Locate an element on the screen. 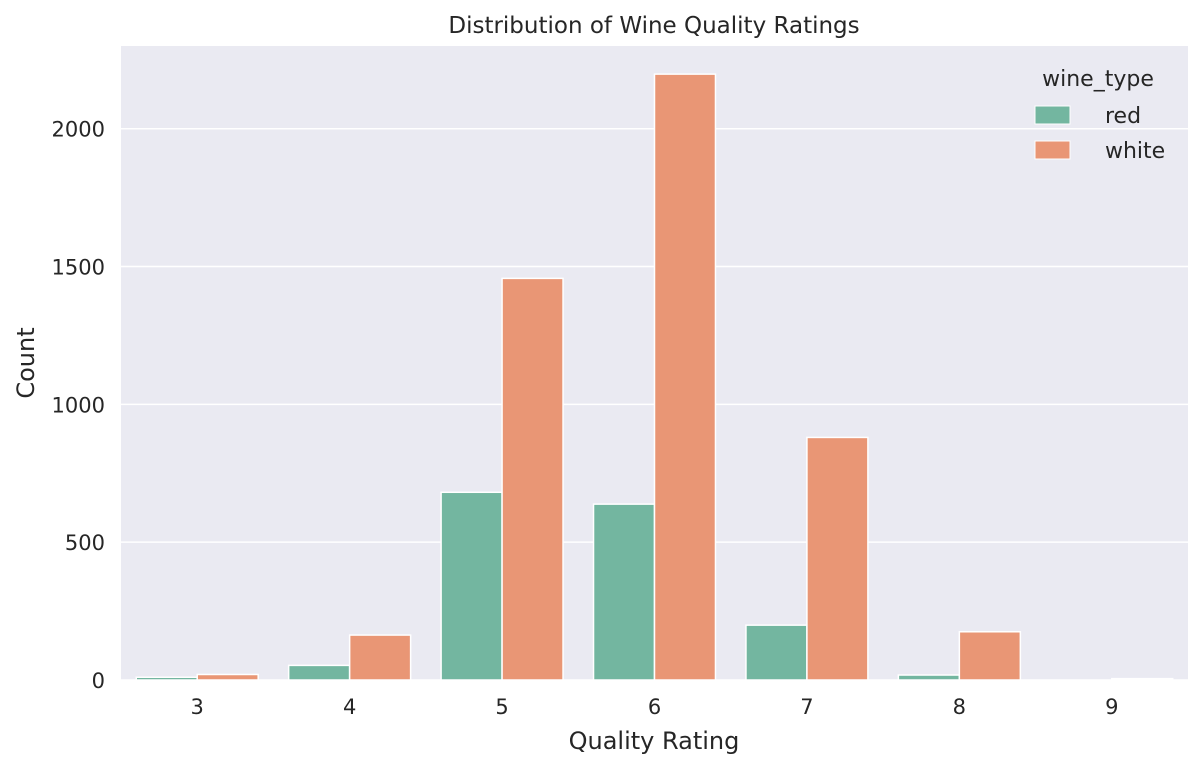 The width and height of the screenshot is (1200, 768). chart-title: Distribution of Wine Quality Ratings is located at coordinates (653, 26).